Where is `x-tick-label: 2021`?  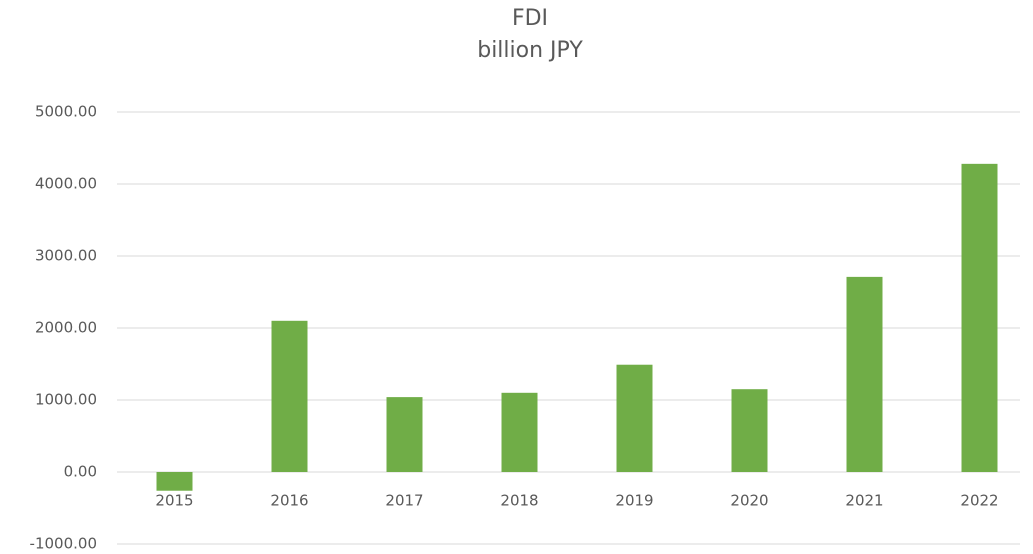 x-tick-label: 2021 is located at coordinates (864, 501).